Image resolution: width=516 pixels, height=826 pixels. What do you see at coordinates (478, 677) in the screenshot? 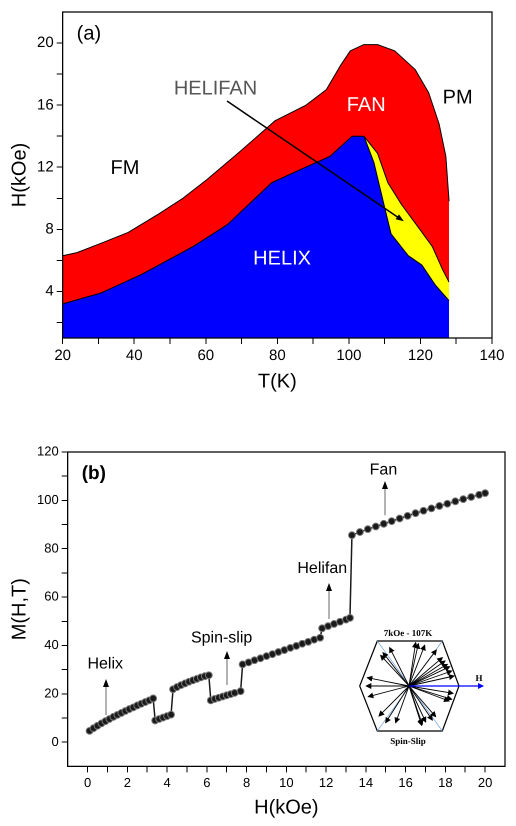
I see `annotation: H` at bounding box center [478, 677].